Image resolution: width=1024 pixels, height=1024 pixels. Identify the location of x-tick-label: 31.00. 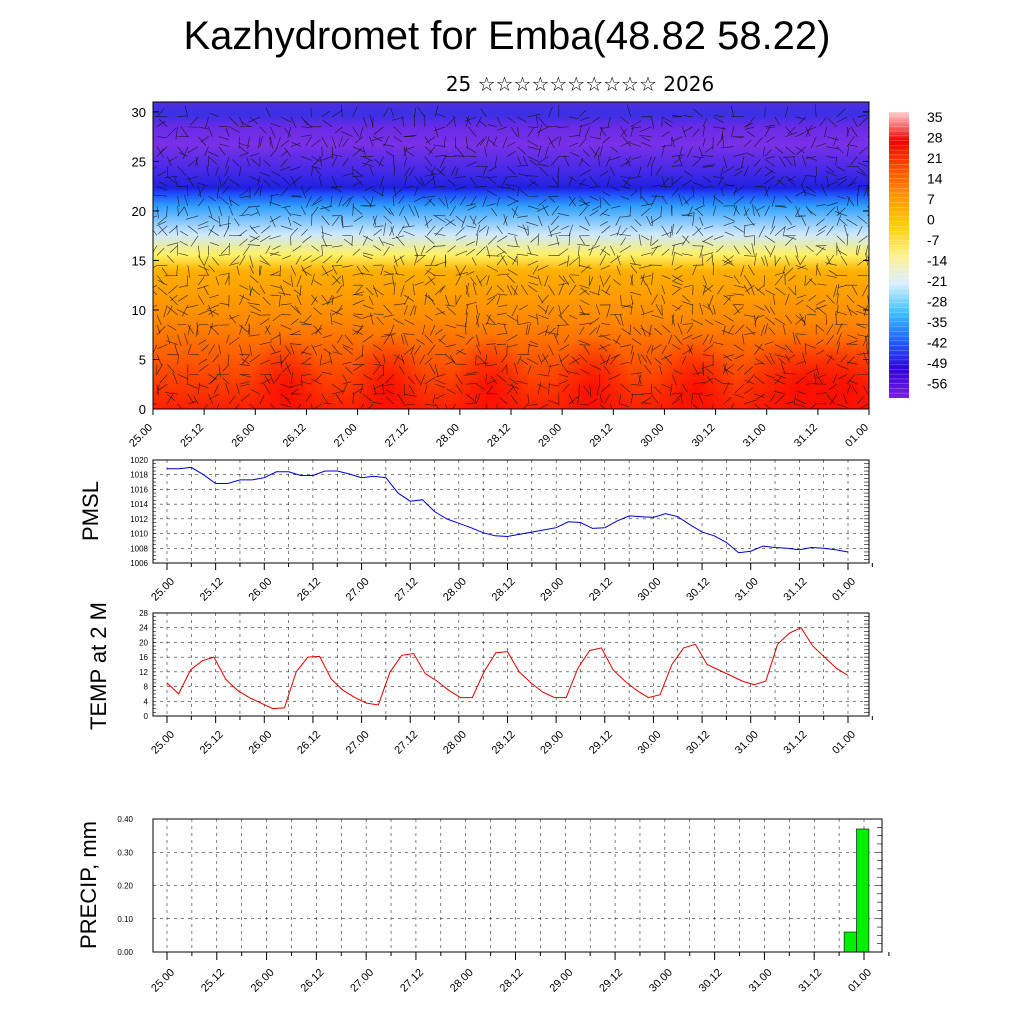
(747, 743).